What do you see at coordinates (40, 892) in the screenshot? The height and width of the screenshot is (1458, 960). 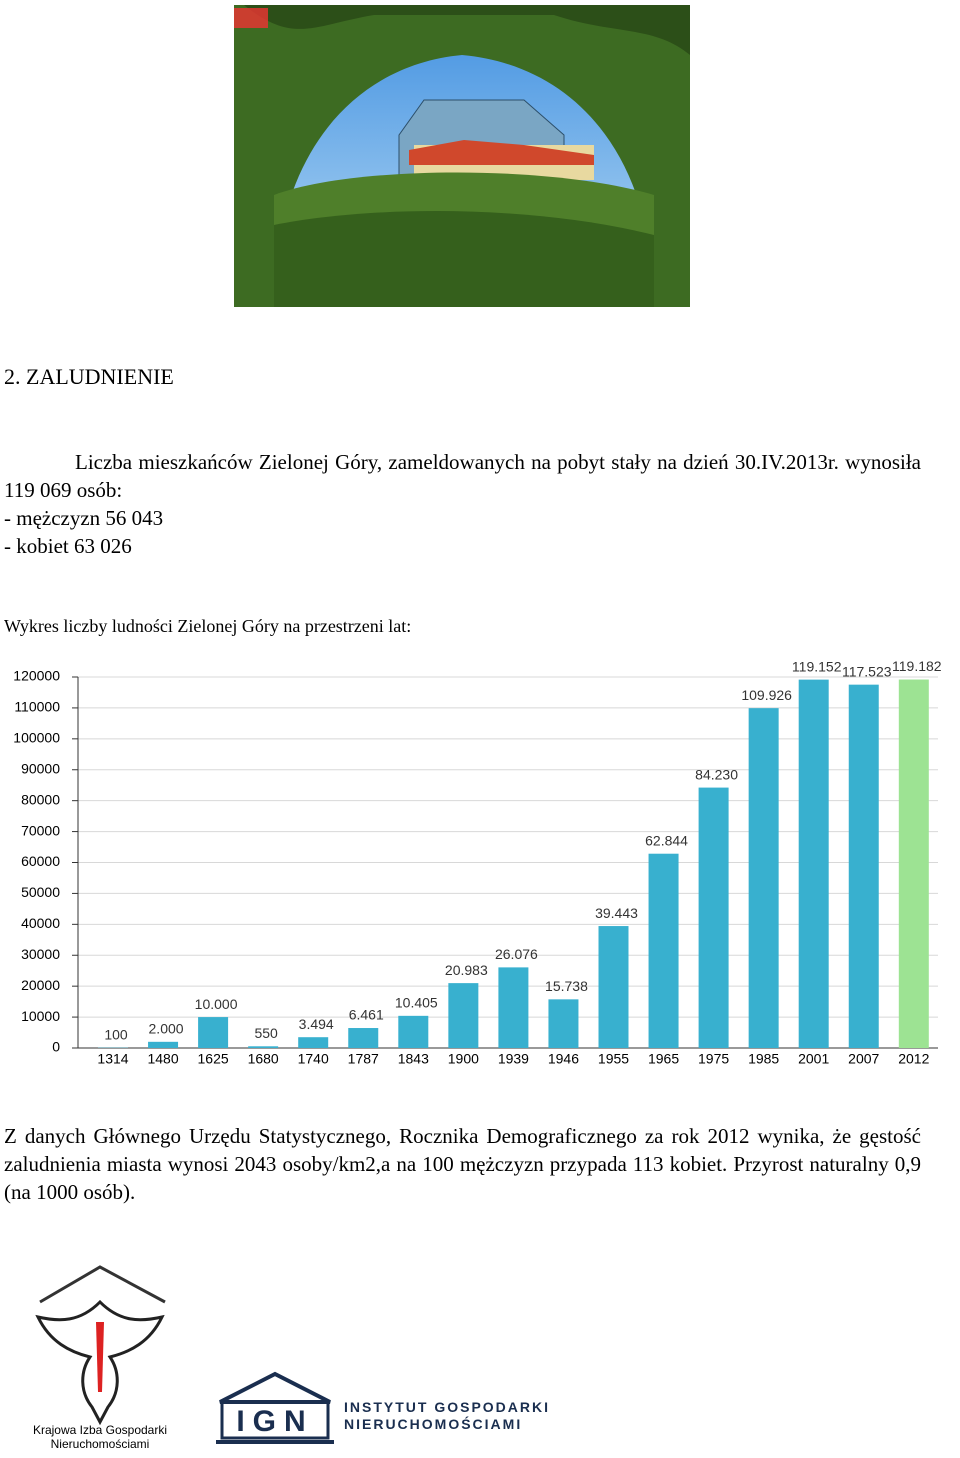 I see `y-tick-label: 50000` at bounding box center [40, 892].